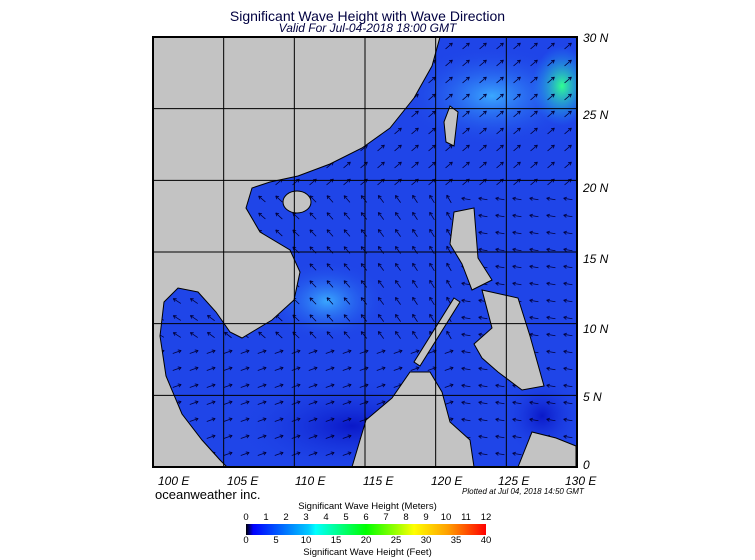 The width and height of the screenshot is (755, 560). I want to click on land-hainan, so click(297, 202).